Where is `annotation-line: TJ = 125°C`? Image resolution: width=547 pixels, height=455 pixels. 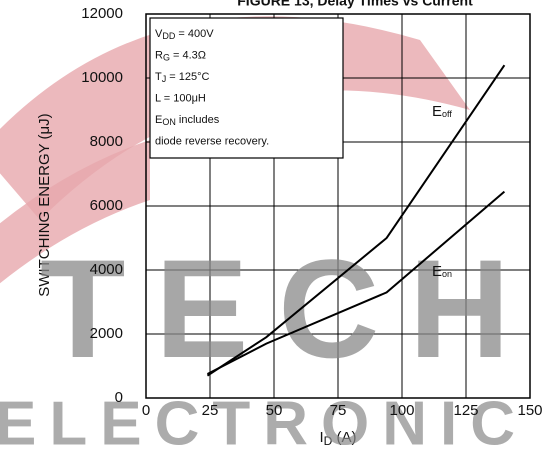
annotation-line: TJ = 125°C is located at coordinates (182, 77).